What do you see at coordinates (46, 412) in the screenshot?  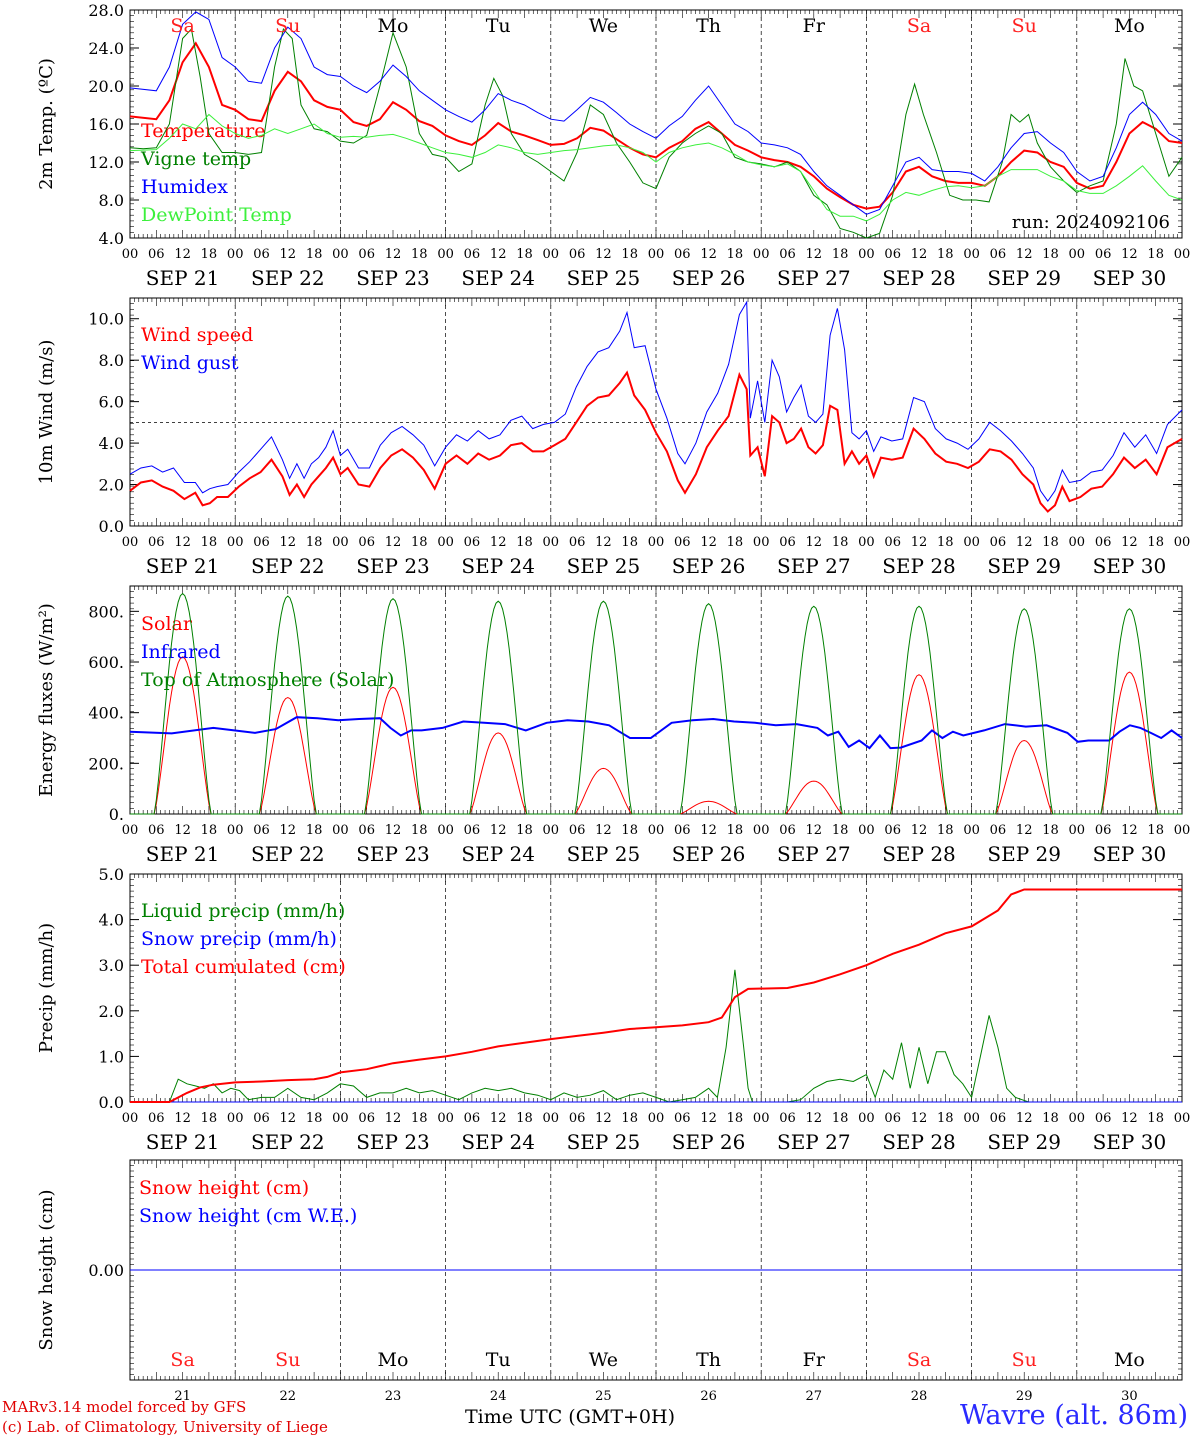 I see `y-axis-label: 10m Wind (m/s)` at bounding box center [46, 412].